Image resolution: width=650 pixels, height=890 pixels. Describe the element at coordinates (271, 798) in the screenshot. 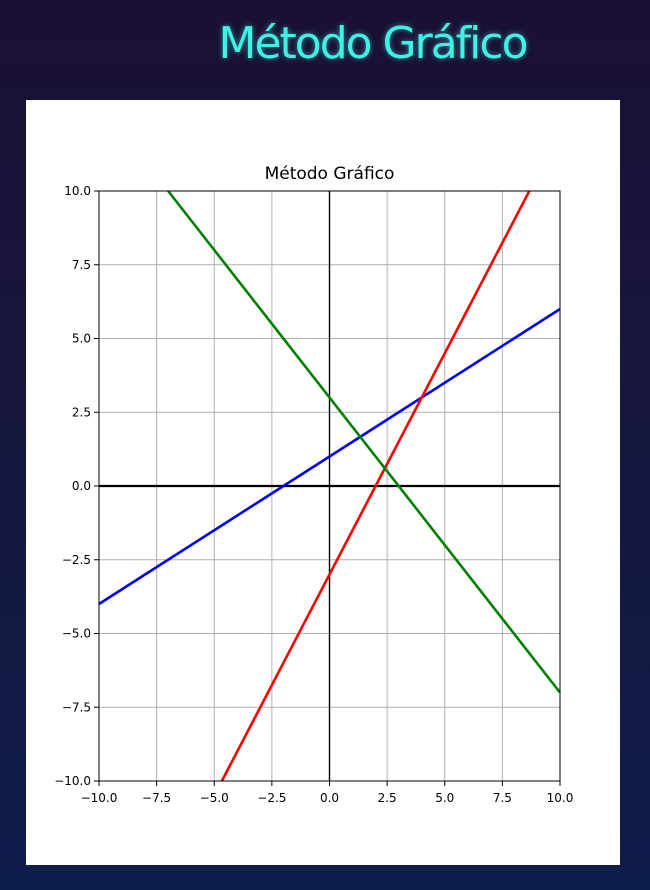

I see `x-tick-label: −2.5` at that location.